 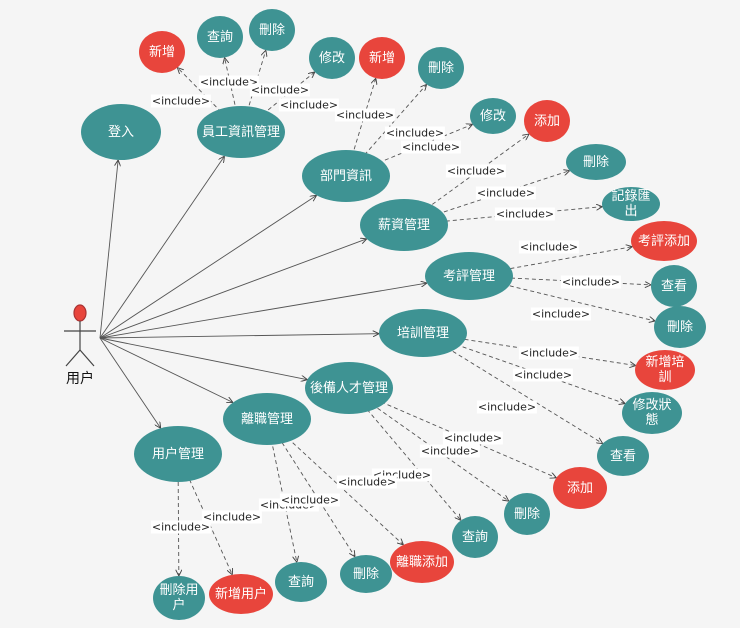 I want to click on actor-figure, so click(x=80, y=335).